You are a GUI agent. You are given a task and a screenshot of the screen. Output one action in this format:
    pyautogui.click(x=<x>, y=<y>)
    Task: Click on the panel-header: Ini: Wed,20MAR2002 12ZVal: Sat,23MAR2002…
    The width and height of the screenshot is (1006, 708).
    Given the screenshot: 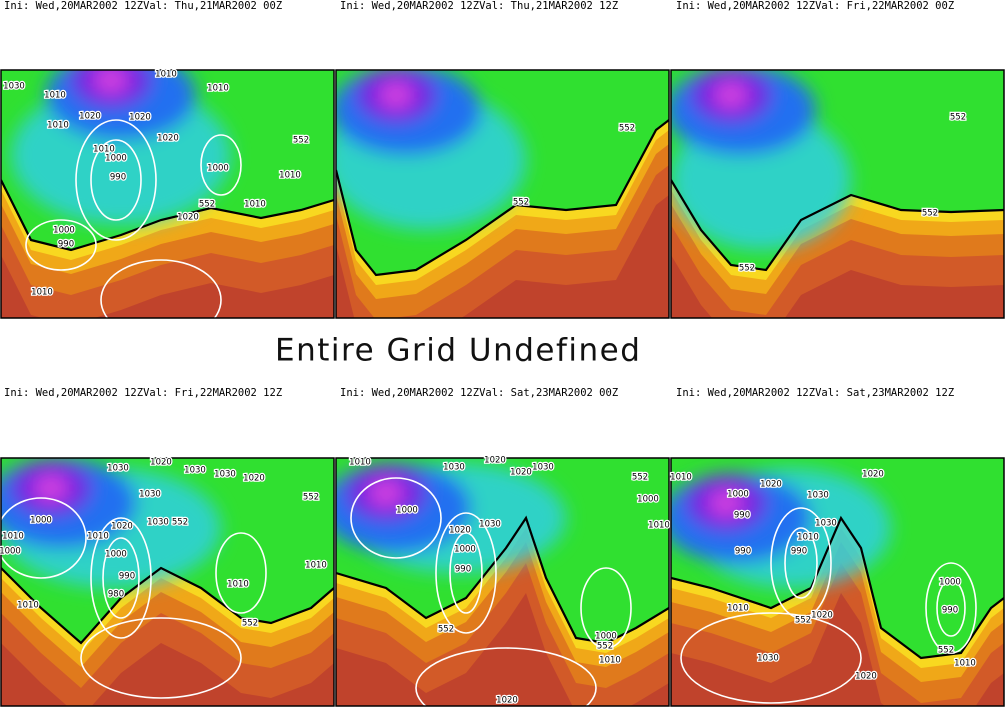 What is the action you would take?
    pyautogui.click(x=815, y=393)
    